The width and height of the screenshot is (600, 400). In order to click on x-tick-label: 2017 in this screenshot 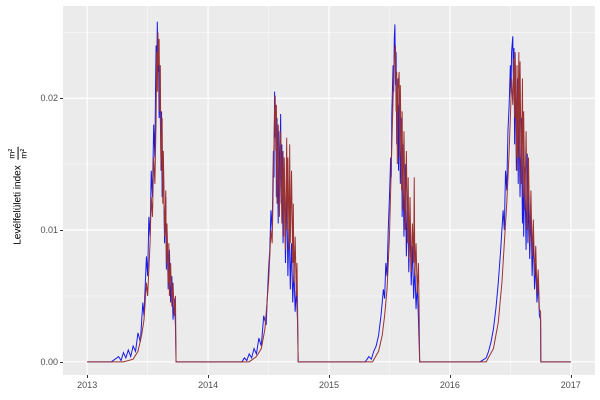, I will do `click(570, 385)`.